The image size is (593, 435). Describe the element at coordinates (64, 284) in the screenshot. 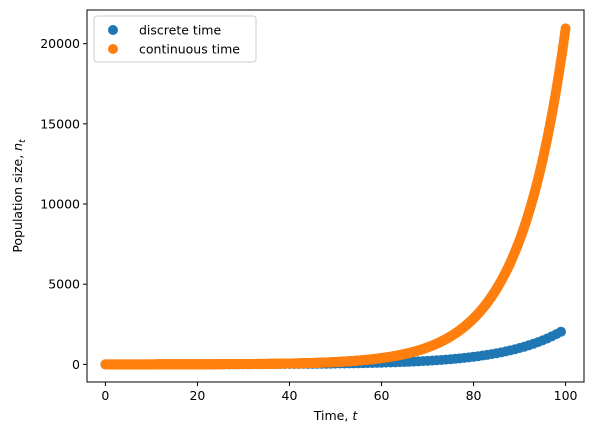

I see `y-tick-label: 5000` at that location.